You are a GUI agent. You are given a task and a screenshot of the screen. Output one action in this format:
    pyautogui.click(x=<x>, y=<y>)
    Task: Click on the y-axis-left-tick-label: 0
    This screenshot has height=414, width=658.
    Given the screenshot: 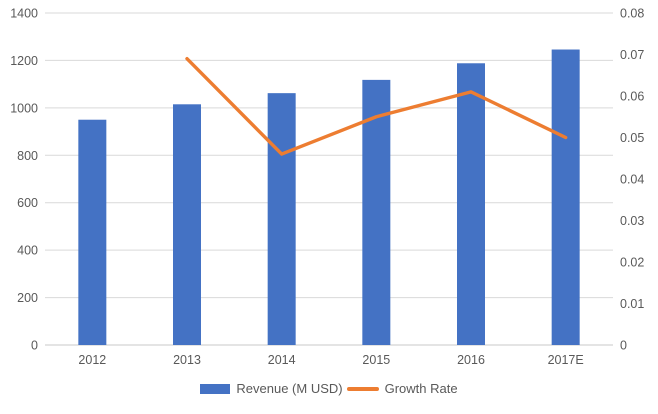 What is the action you would take?
    pyautogui.click(x=34, y=346)
    